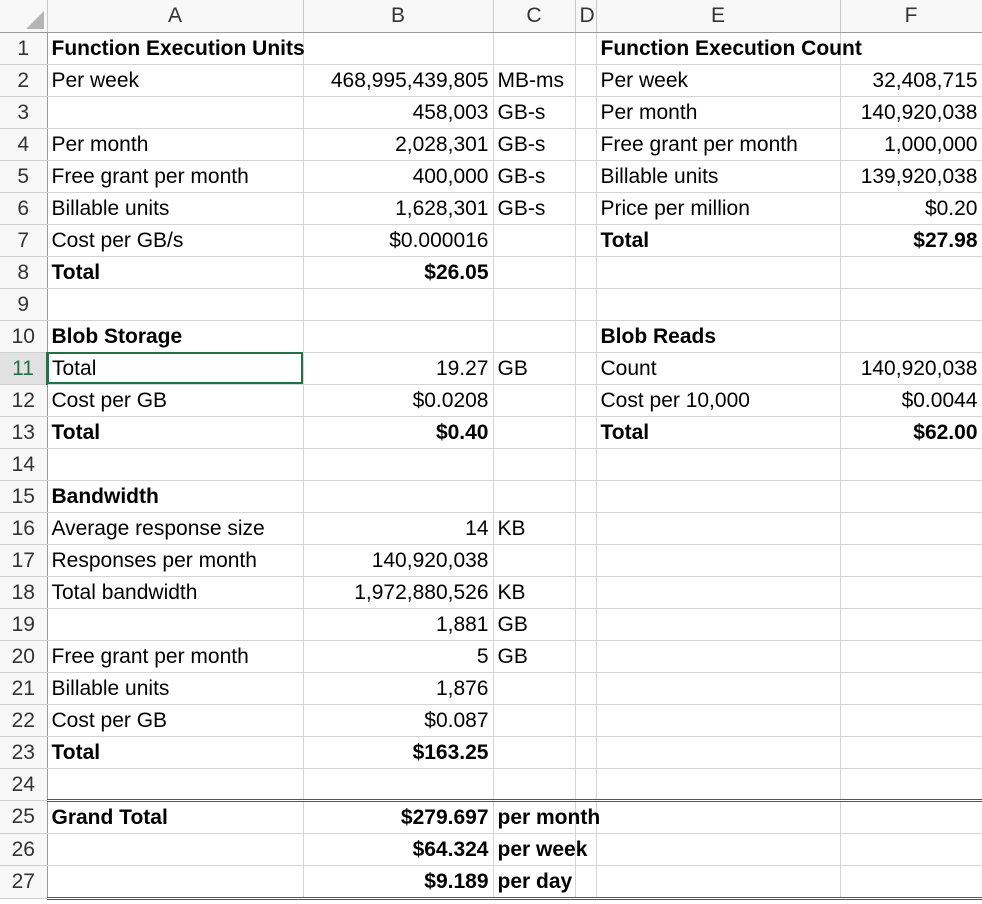 Image resolution: width=982 pixels, height=904 pixels. I want to click on cell-a: Per month, so click(175, 144).